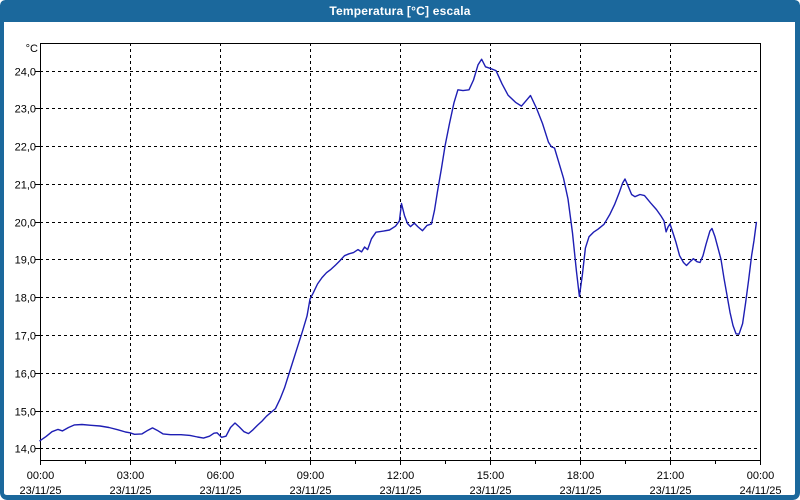 The image size is (800, 500). I want to click on y-tick-label: 14,0, so click(25, 450).